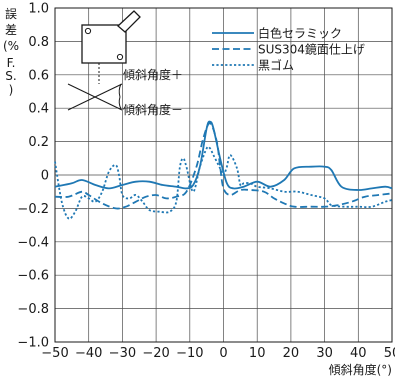 The width and height of the screenshot is (395, 379). What do you see at coordinates (11, 13) in the screenshot?
I see `y-axis-label-char: 誤` at bounding box center [11, 13].